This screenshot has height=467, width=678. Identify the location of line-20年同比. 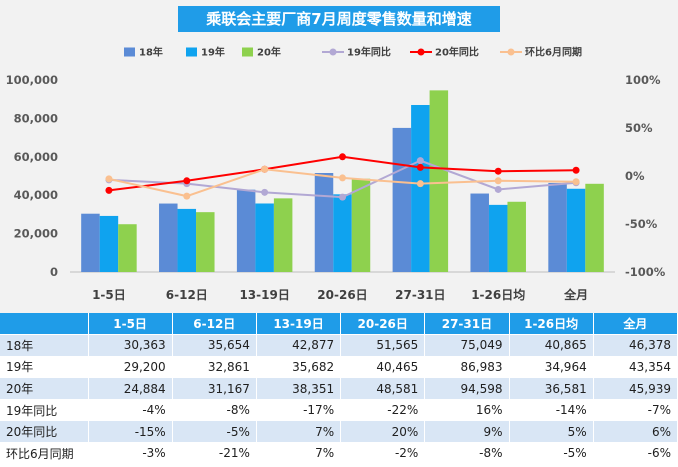
(342, 173).